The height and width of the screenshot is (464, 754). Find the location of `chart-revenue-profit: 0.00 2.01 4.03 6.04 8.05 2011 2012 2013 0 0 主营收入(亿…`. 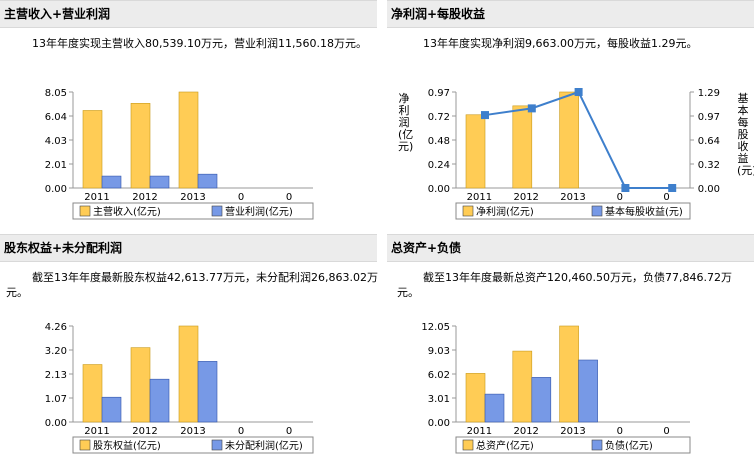

chart-revenue-profit: 0.00 2.01 4.03 6.04 8.05 2011 2012 2013 0 0 主营收入(亿… is located at coordinates (179, 154).